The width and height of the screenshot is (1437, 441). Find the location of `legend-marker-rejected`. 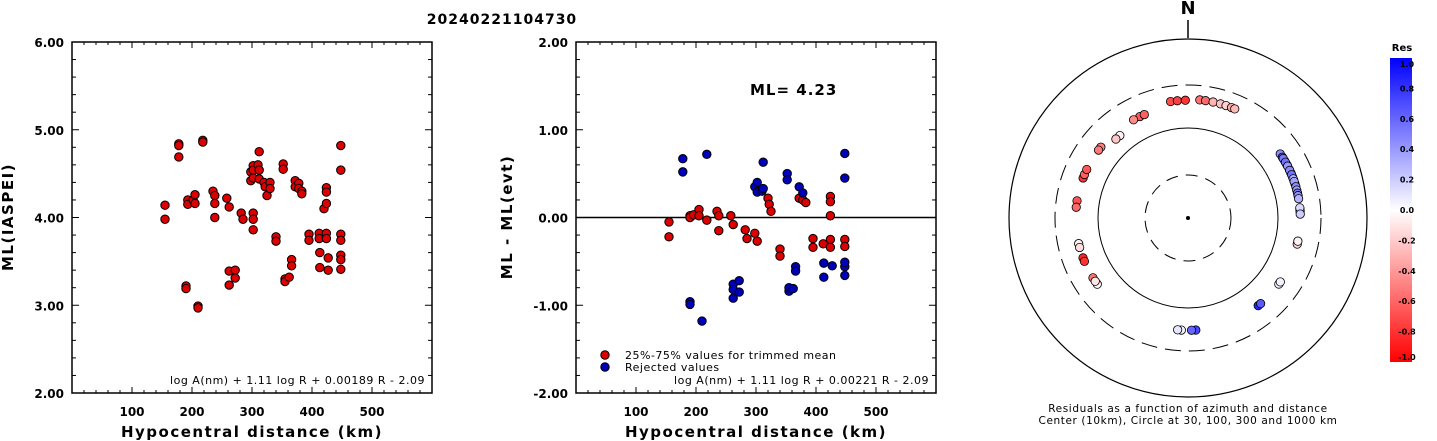

legend-marker-rejected is located at coordinates (605, 367).